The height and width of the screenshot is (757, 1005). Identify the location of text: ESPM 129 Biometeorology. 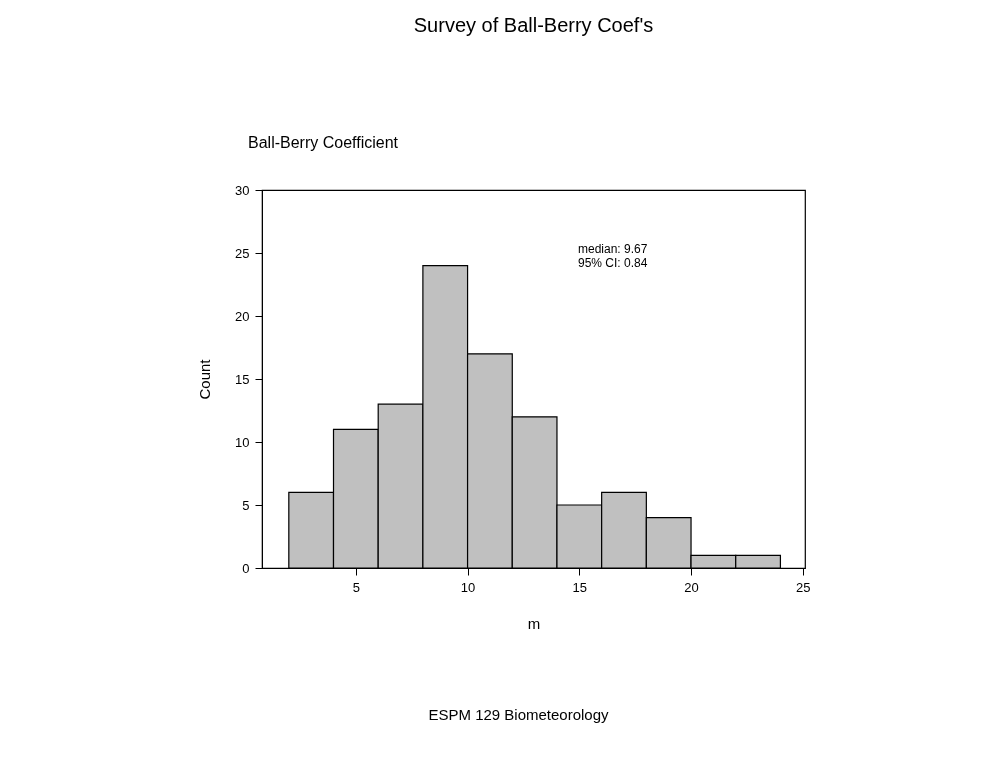
(519, 714).